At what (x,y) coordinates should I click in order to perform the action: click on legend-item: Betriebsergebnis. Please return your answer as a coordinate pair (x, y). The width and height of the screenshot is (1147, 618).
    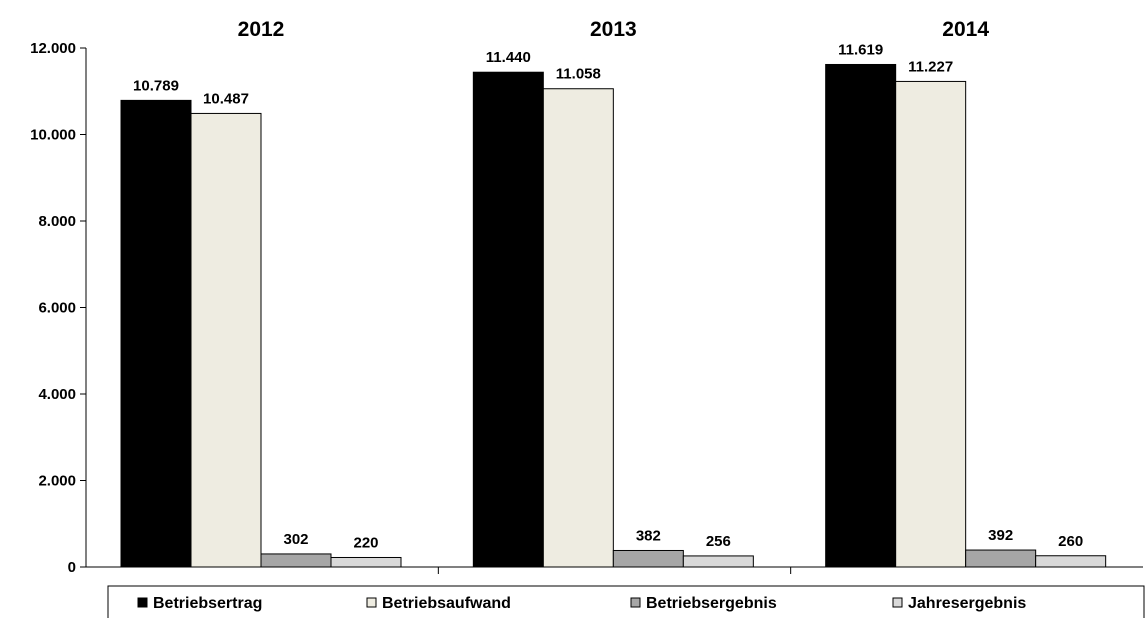
    Looking at the image, I should click on (704, 603).